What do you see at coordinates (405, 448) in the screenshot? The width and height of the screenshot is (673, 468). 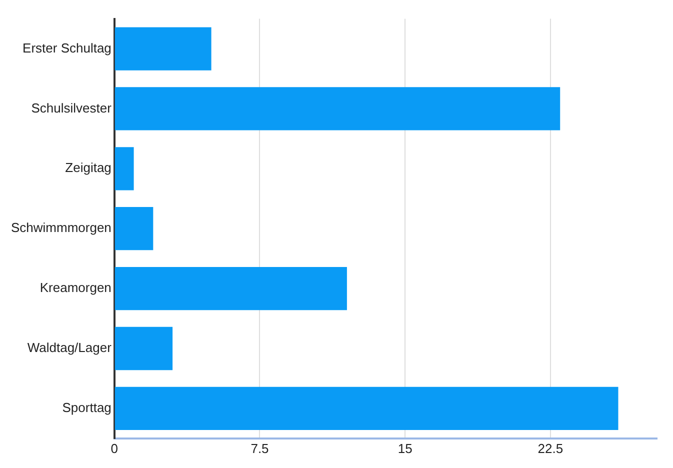 I see `x-tick-label: 15` at bounding box center [405, 448].